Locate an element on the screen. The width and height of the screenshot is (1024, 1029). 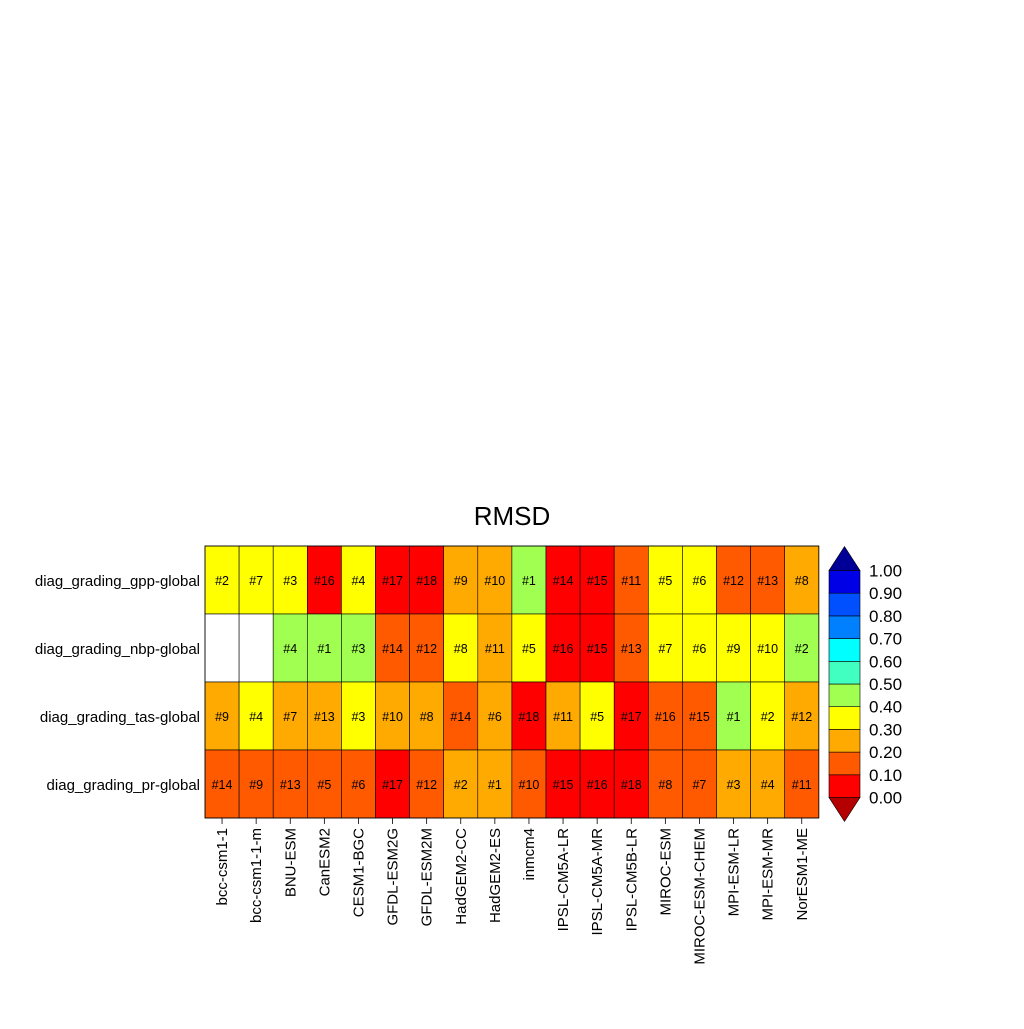
column-label: bcc-csm1-1-m is located at coordinates (256, 875).